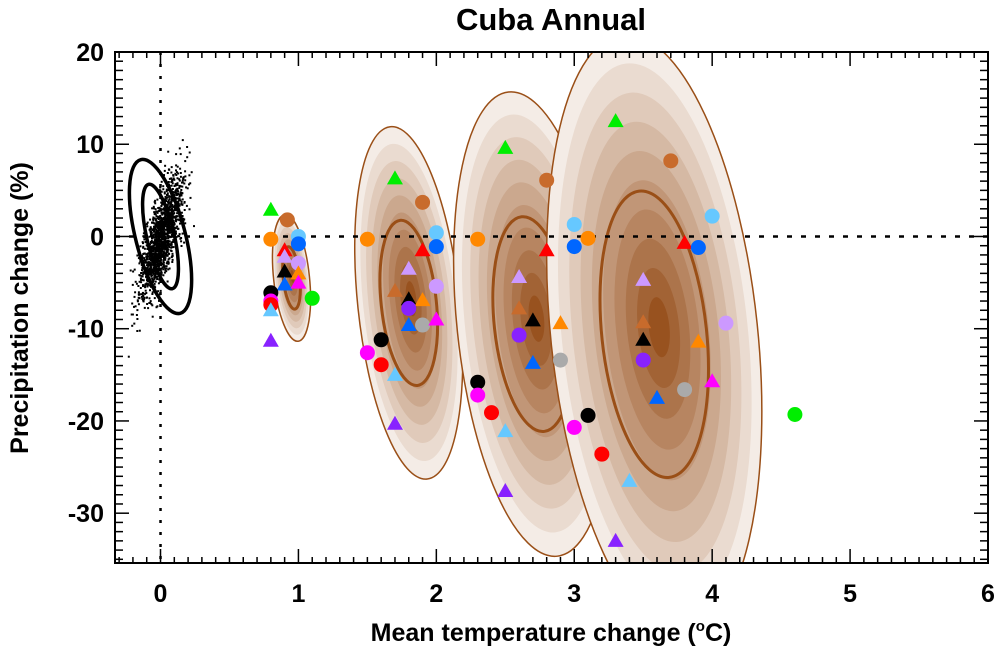 This screenshot has height=653, width=1000. What do you see at coordinates (86, 422) in the screenshot?
I see `y-tick-label: -20` at bounding box center [86, 422].